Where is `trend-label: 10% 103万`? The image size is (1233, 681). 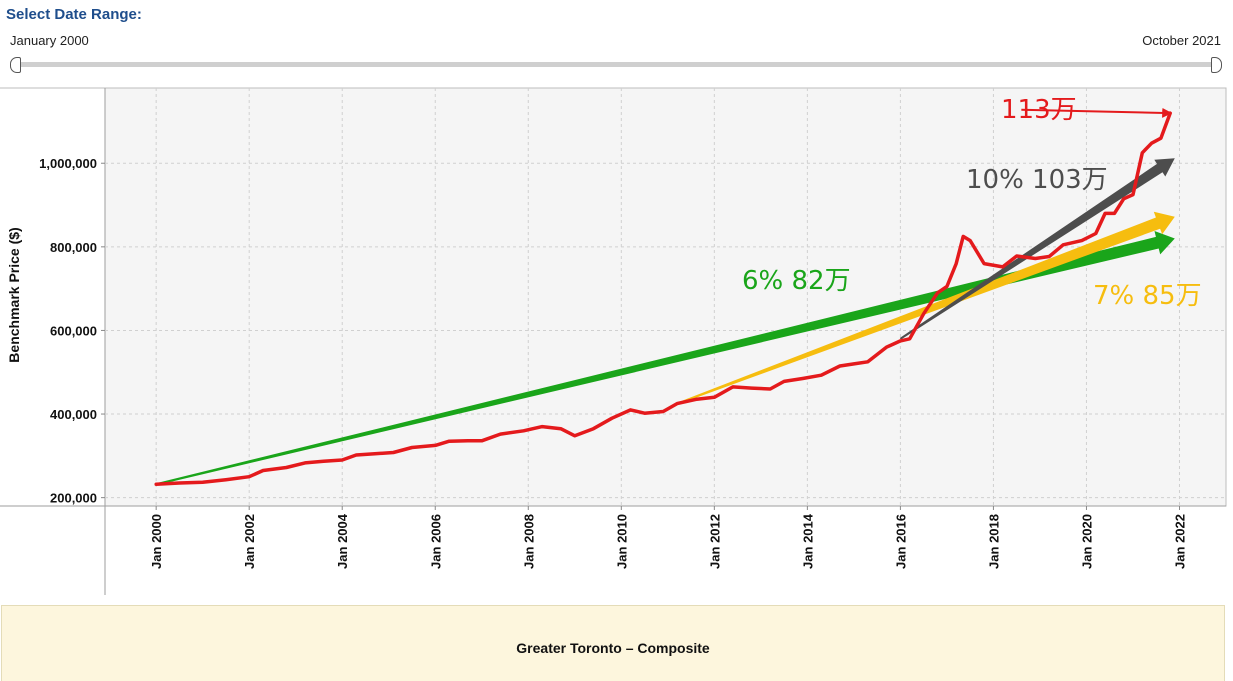 trend-label: 10% 103万 is located at coordinates (1037, 180).